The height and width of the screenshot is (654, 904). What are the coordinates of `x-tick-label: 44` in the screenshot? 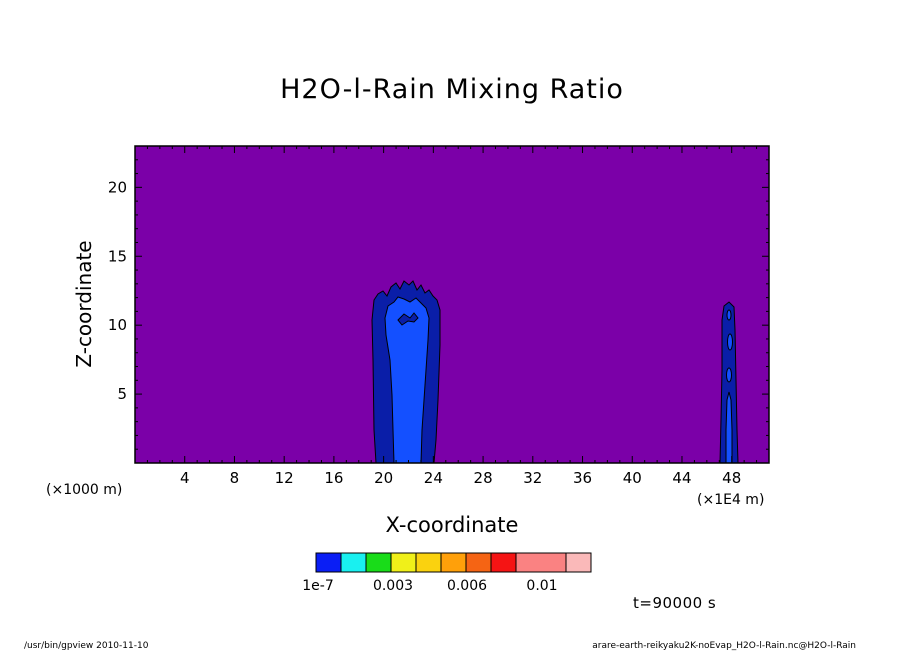 It's located at (681, 478).